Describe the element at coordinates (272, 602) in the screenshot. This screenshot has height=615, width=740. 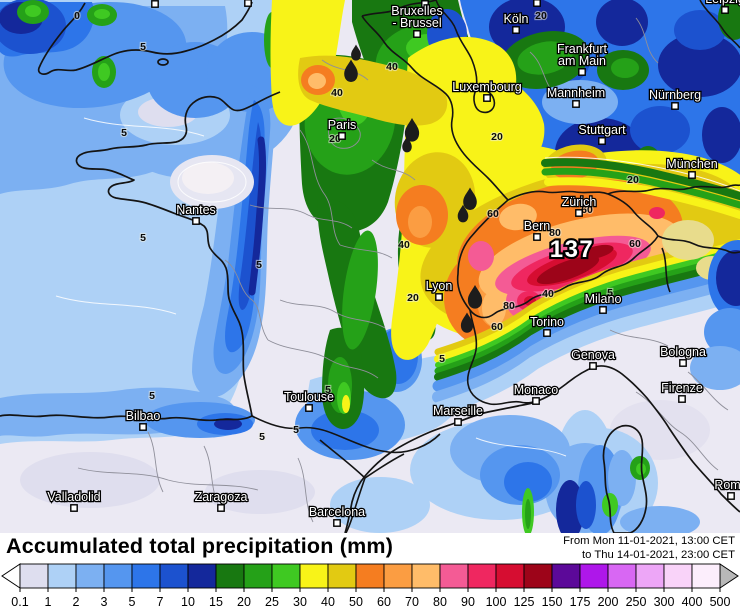
I see `legend-tick-label: 25` at that location.